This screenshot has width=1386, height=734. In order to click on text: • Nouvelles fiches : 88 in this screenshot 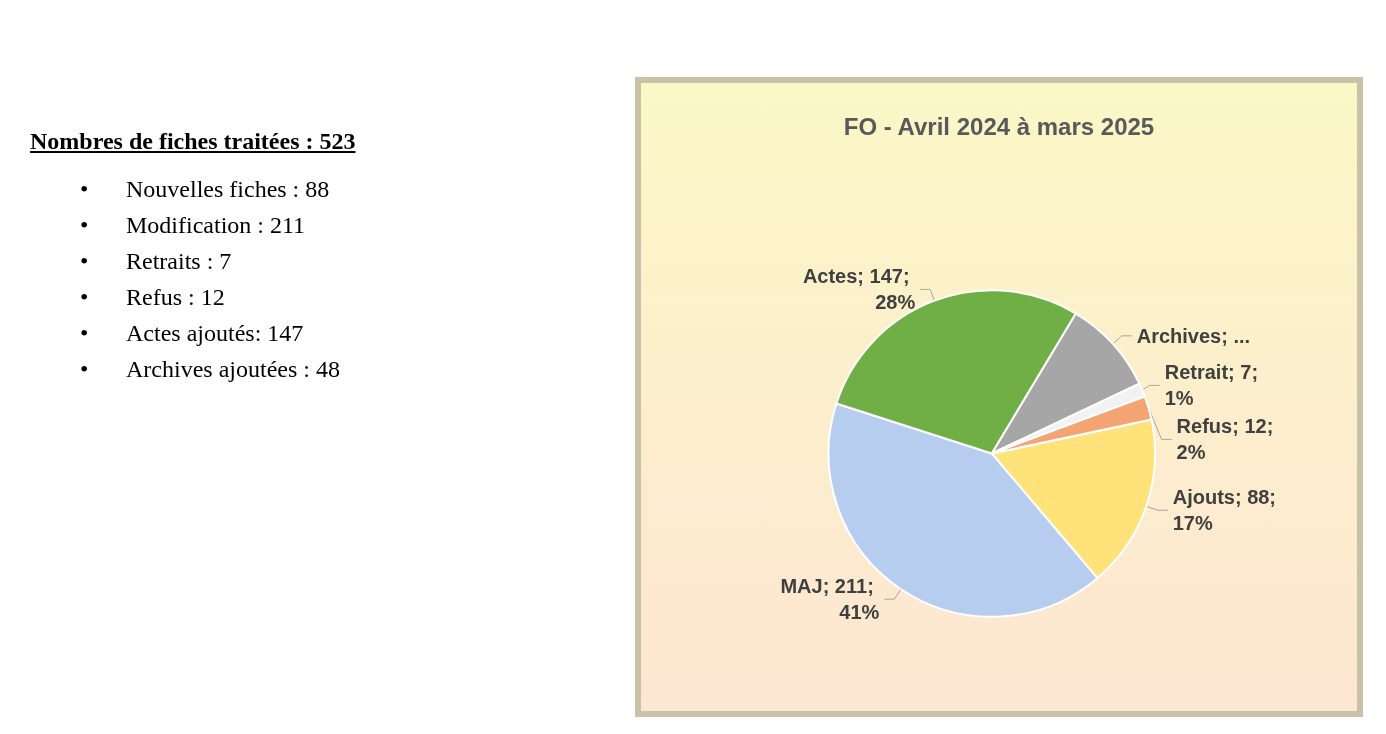, I will do `click(205, 189)`.